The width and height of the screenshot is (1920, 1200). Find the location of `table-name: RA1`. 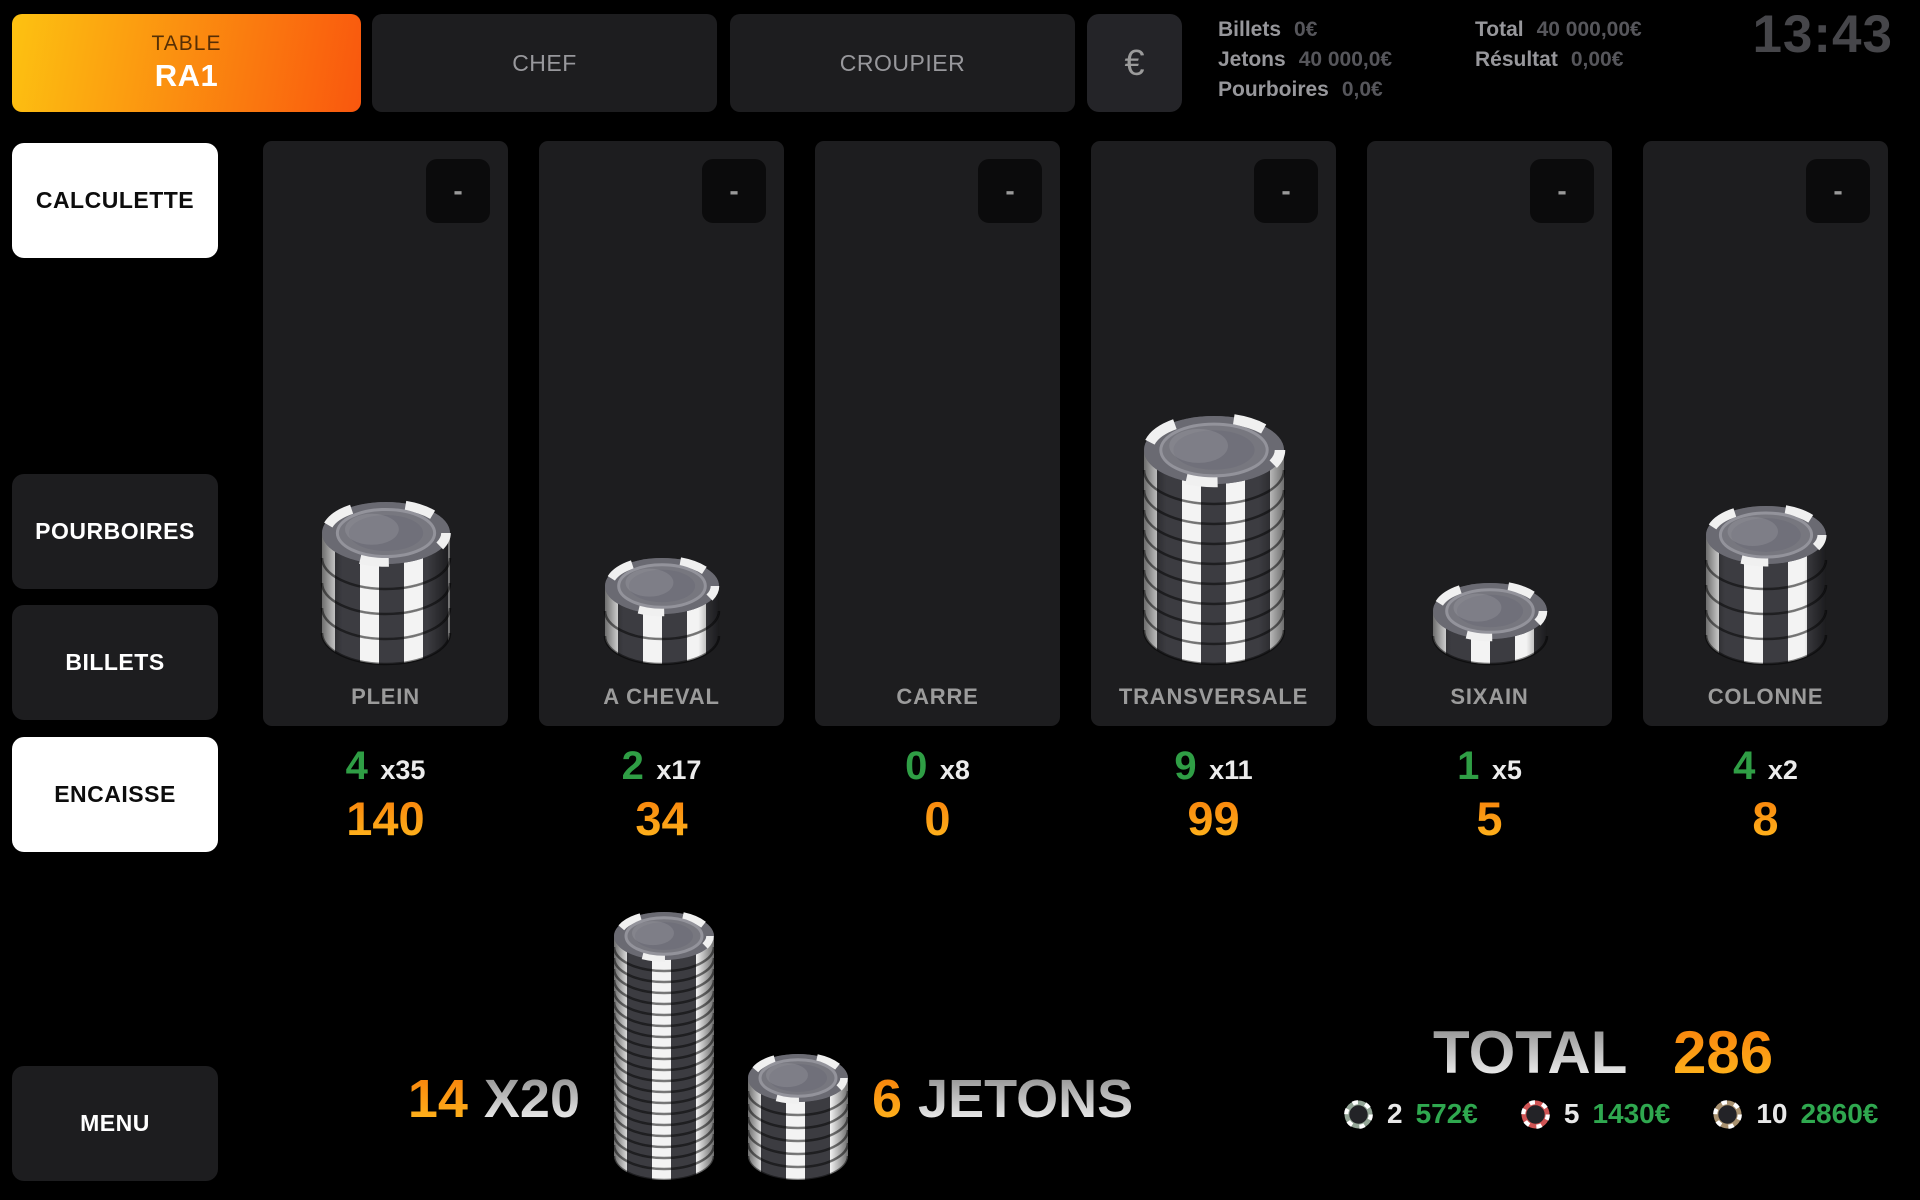

table-name: RA1 is located at coordinates (186, 75).